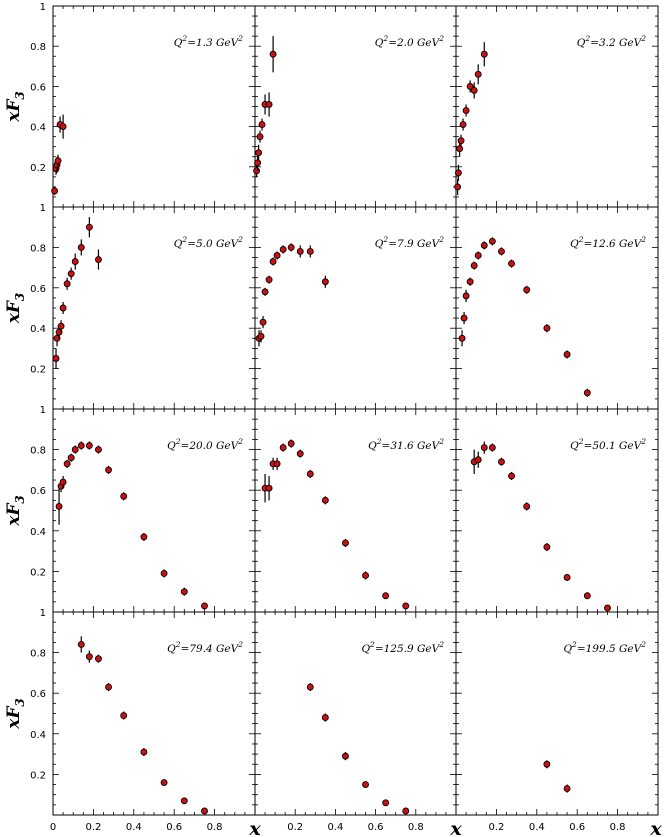 This screenshot has height=837, width=664. Describe the element at coordinates (409, 242) in the screenshot. I see `panel-label: Q2=7.9 GeV2` at that location.